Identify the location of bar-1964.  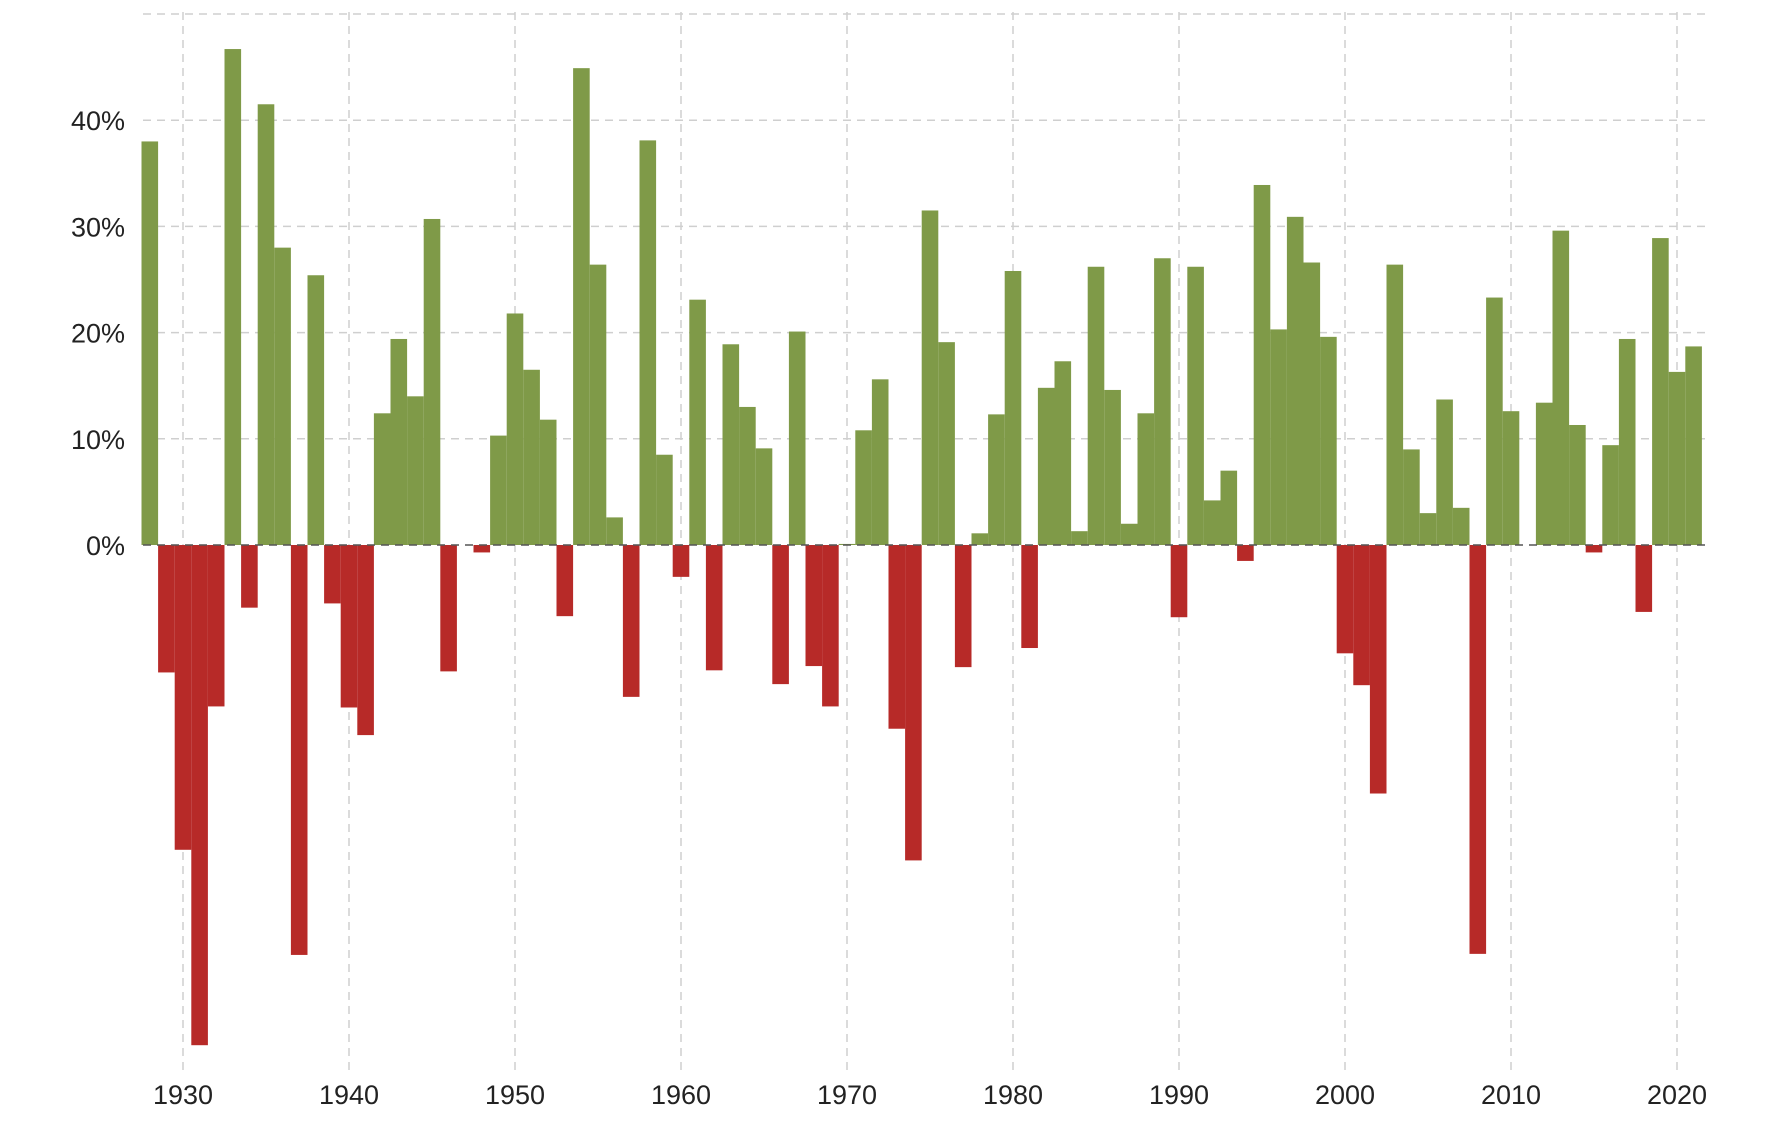
(747, 475).